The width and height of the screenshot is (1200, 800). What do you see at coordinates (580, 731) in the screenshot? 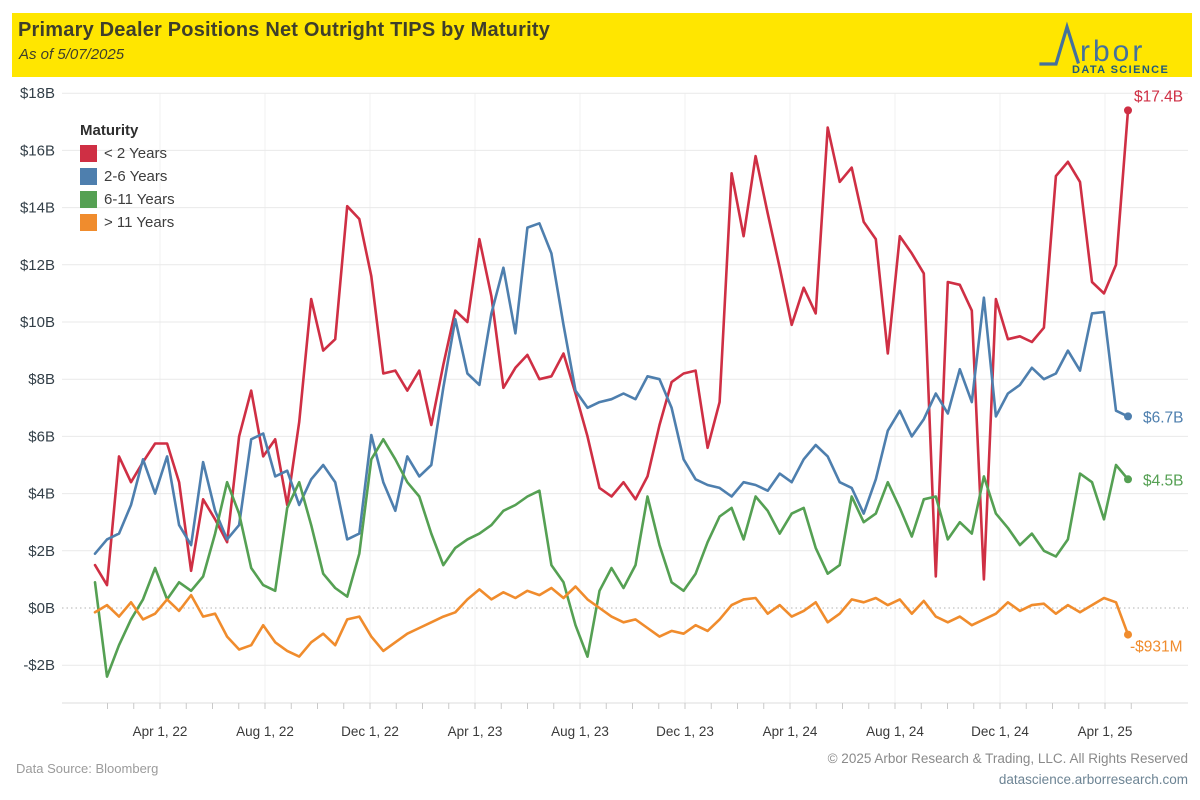
I see `x-axis-tick-label: Aug 1, 23` at bounding box center [580, 731].